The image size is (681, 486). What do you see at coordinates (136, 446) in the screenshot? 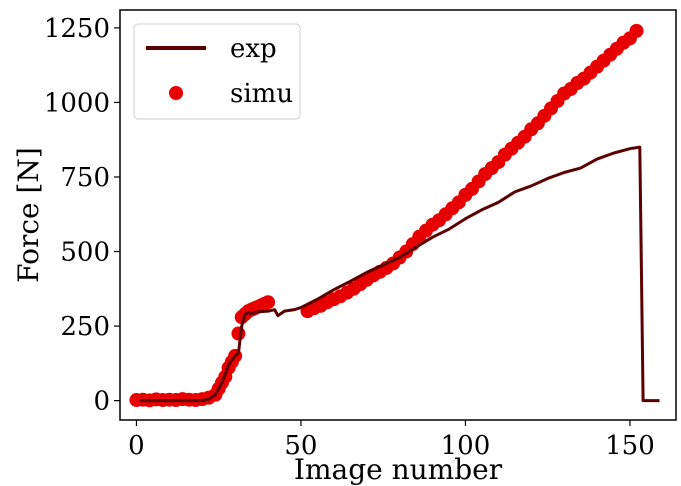
I see `x-tick-label: 0` at bounding box center [136, 446].